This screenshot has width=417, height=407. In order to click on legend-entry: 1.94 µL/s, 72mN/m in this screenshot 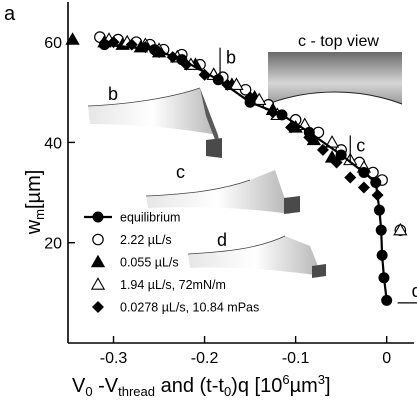, I will do `click(158, 284)`.